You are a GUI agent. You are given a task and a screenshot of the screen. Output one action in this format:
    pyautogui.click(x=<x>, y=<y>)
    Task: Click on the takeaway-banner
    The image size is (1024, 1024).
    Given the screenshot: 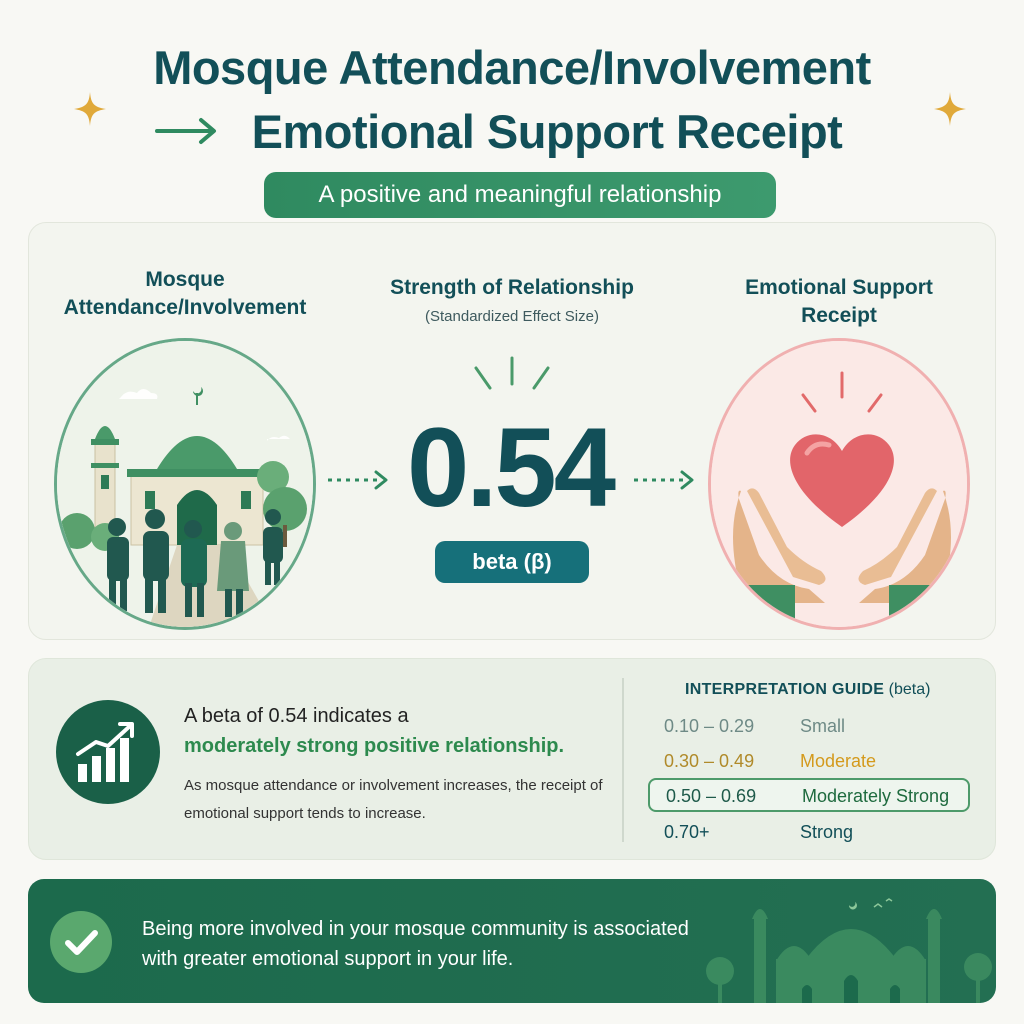 What is the action you would take?
    pyautogui.click(x=512, y=941)
    